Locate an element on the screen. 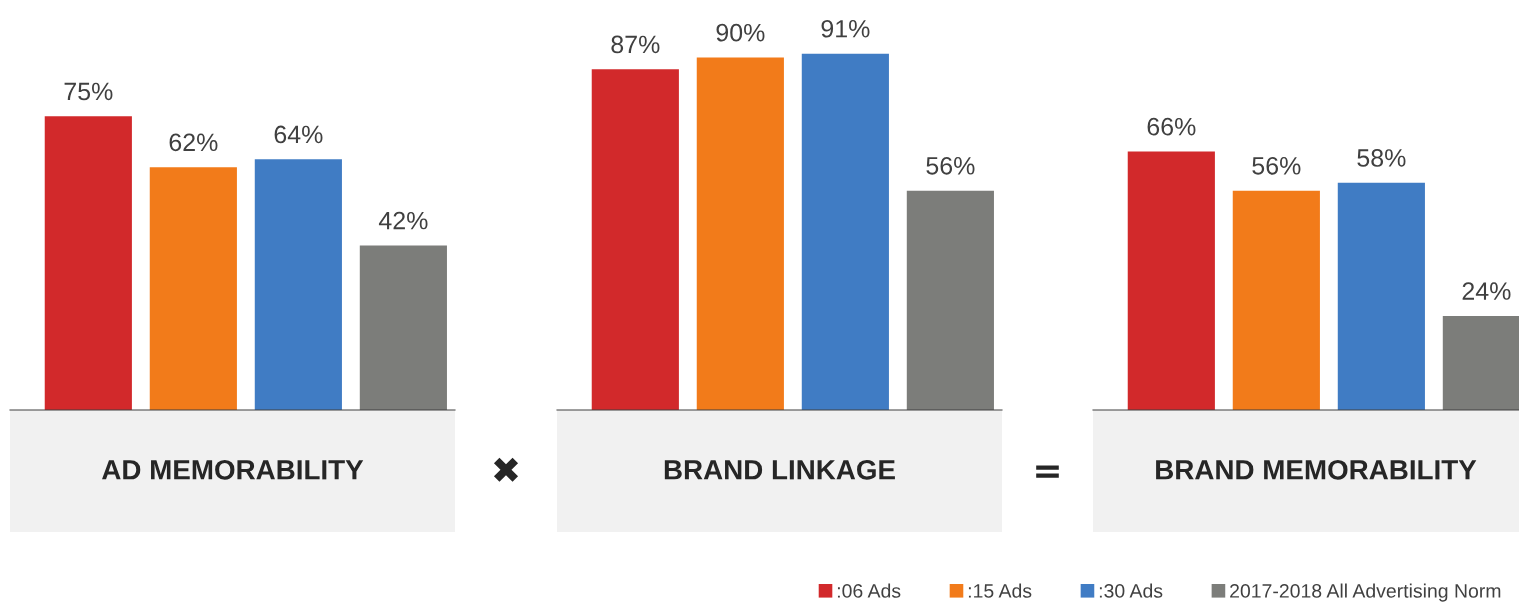 This screenshot has height=613, width=1519. legend-label: :06 Ads is located at coordinates (869, 590).